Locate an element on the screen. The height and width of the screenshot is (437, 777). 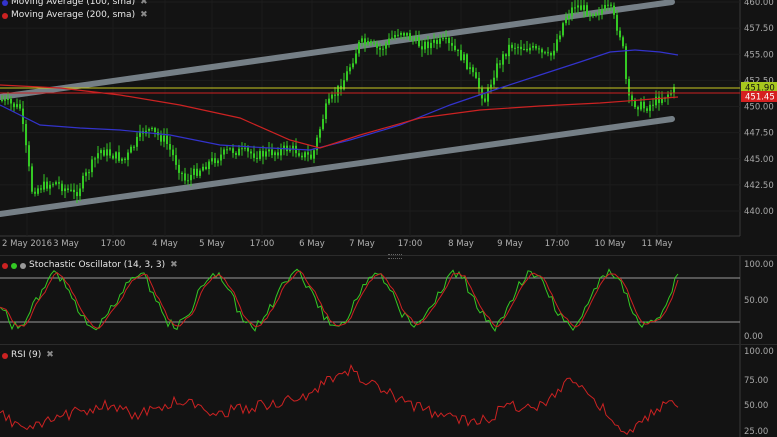
stochastic-close-icon: ✖ is located at coordinates (174, 265).